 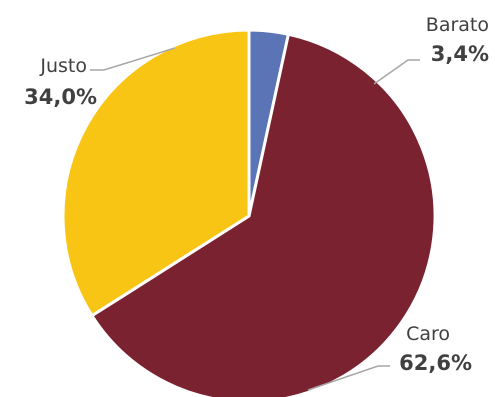 I want to click on label-justo-value: 34,0%, so click(x=60, y=97).